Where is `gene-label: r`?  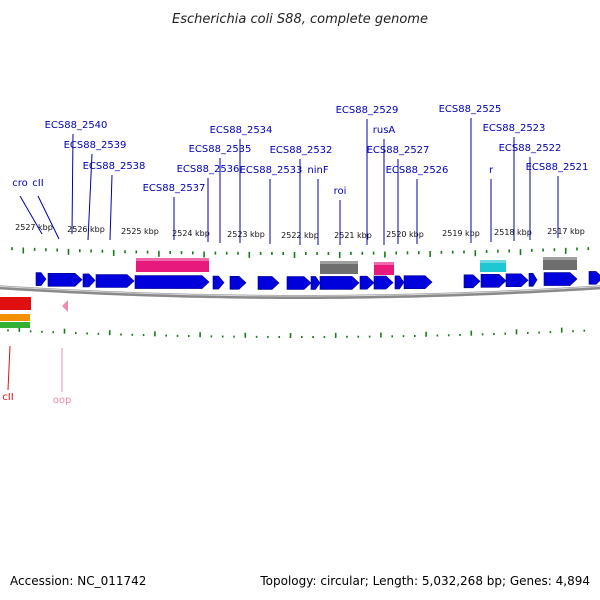
gene-label: r is located at coordinates (491, 170).